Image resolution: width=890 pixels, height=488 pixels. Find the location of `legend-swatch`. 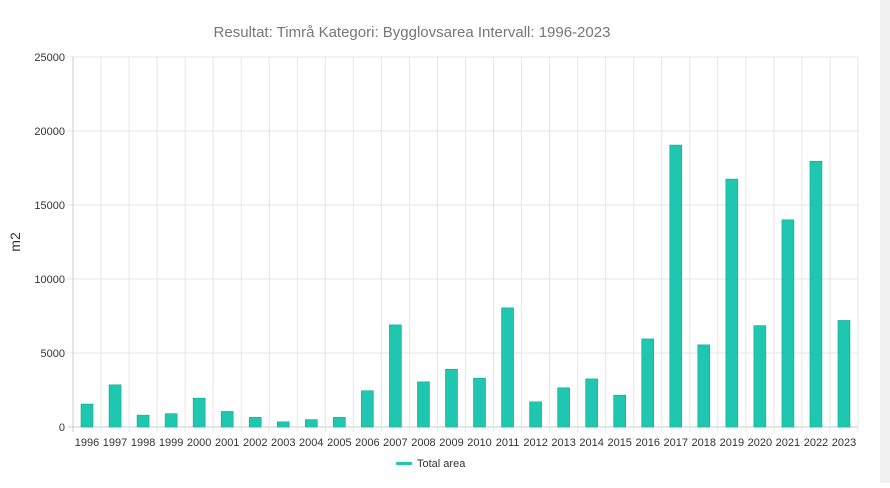

legend-swatch is located at coordinates (404, 463).